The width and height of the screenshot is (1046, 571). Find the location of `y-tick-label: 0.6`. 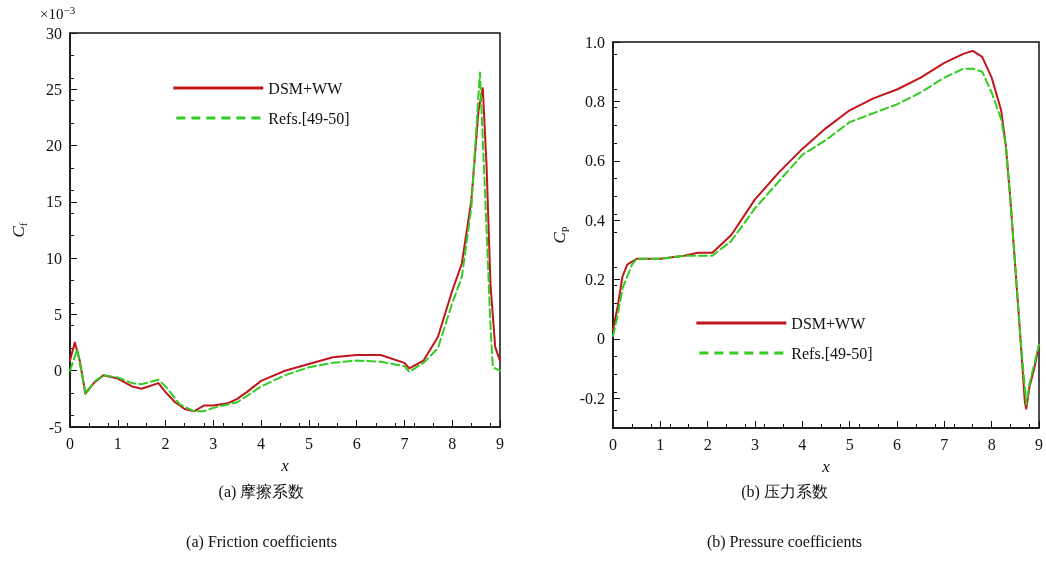

y-tick-label: 0.6 is located at coordinates (595, 161).